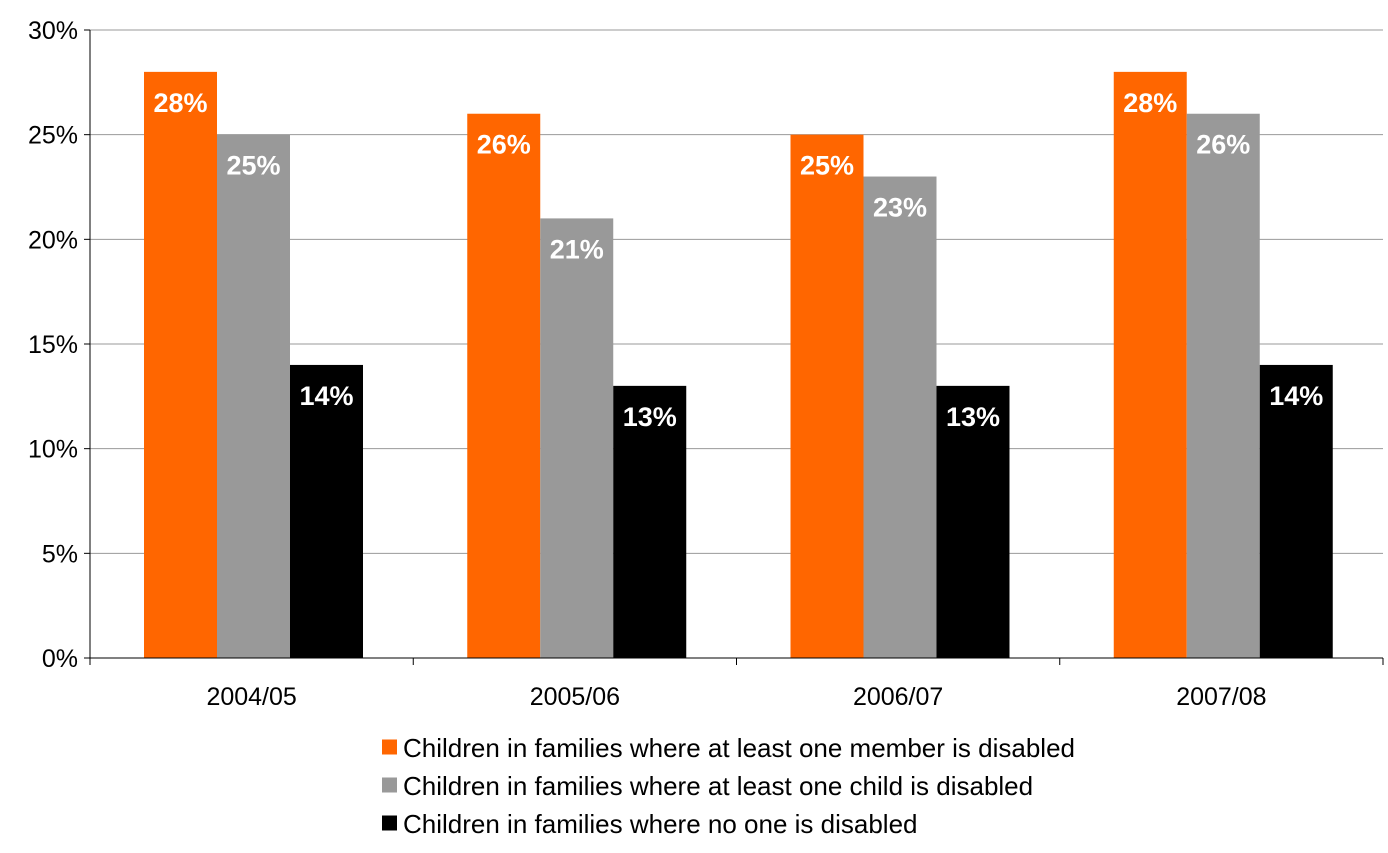  Describe the element at coordinates (60, 659) in the screenshot. I see `y-tick-label: 0%` at that location.